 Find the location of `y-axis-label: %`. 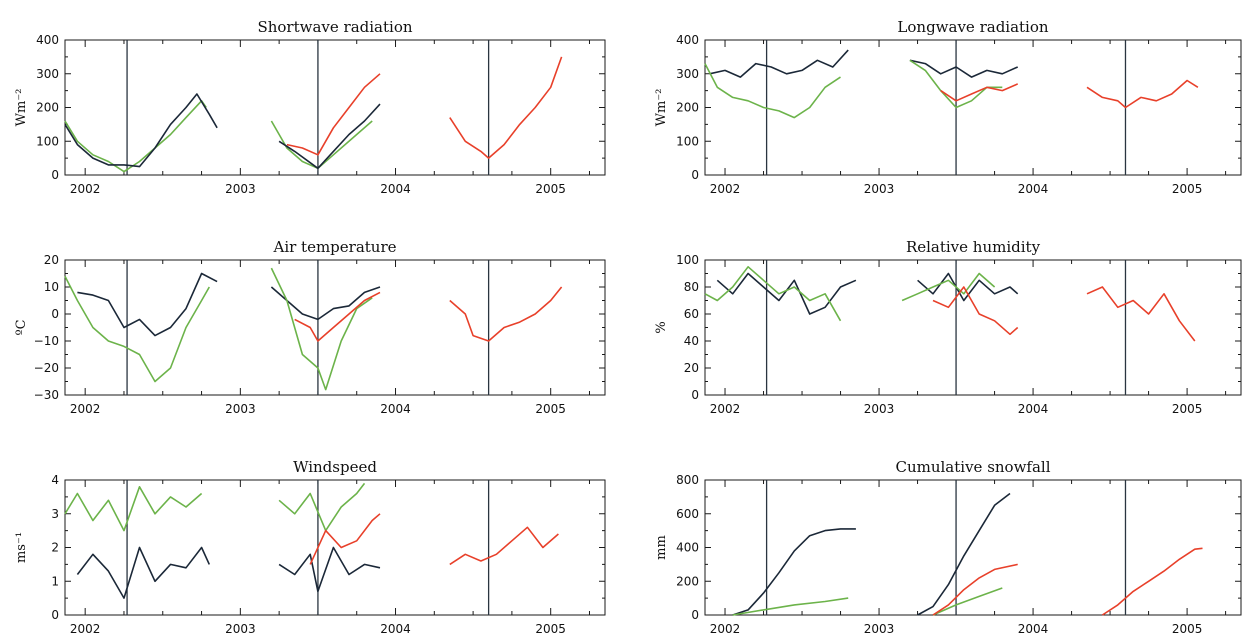

y-axis-label: % is located at coordinates (661, 327).